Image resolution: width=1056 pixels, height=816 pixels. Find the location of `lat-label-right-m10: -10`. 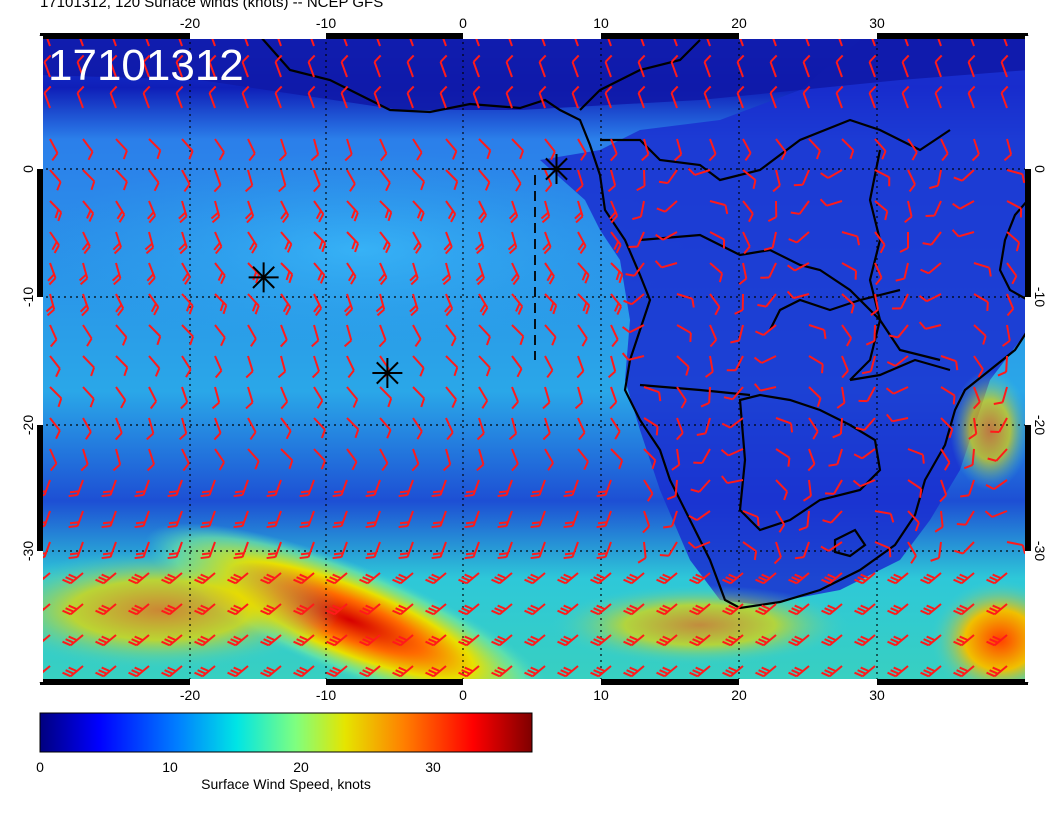

lat-label-right-m10: -10 is located at coordinates (1040, 297).